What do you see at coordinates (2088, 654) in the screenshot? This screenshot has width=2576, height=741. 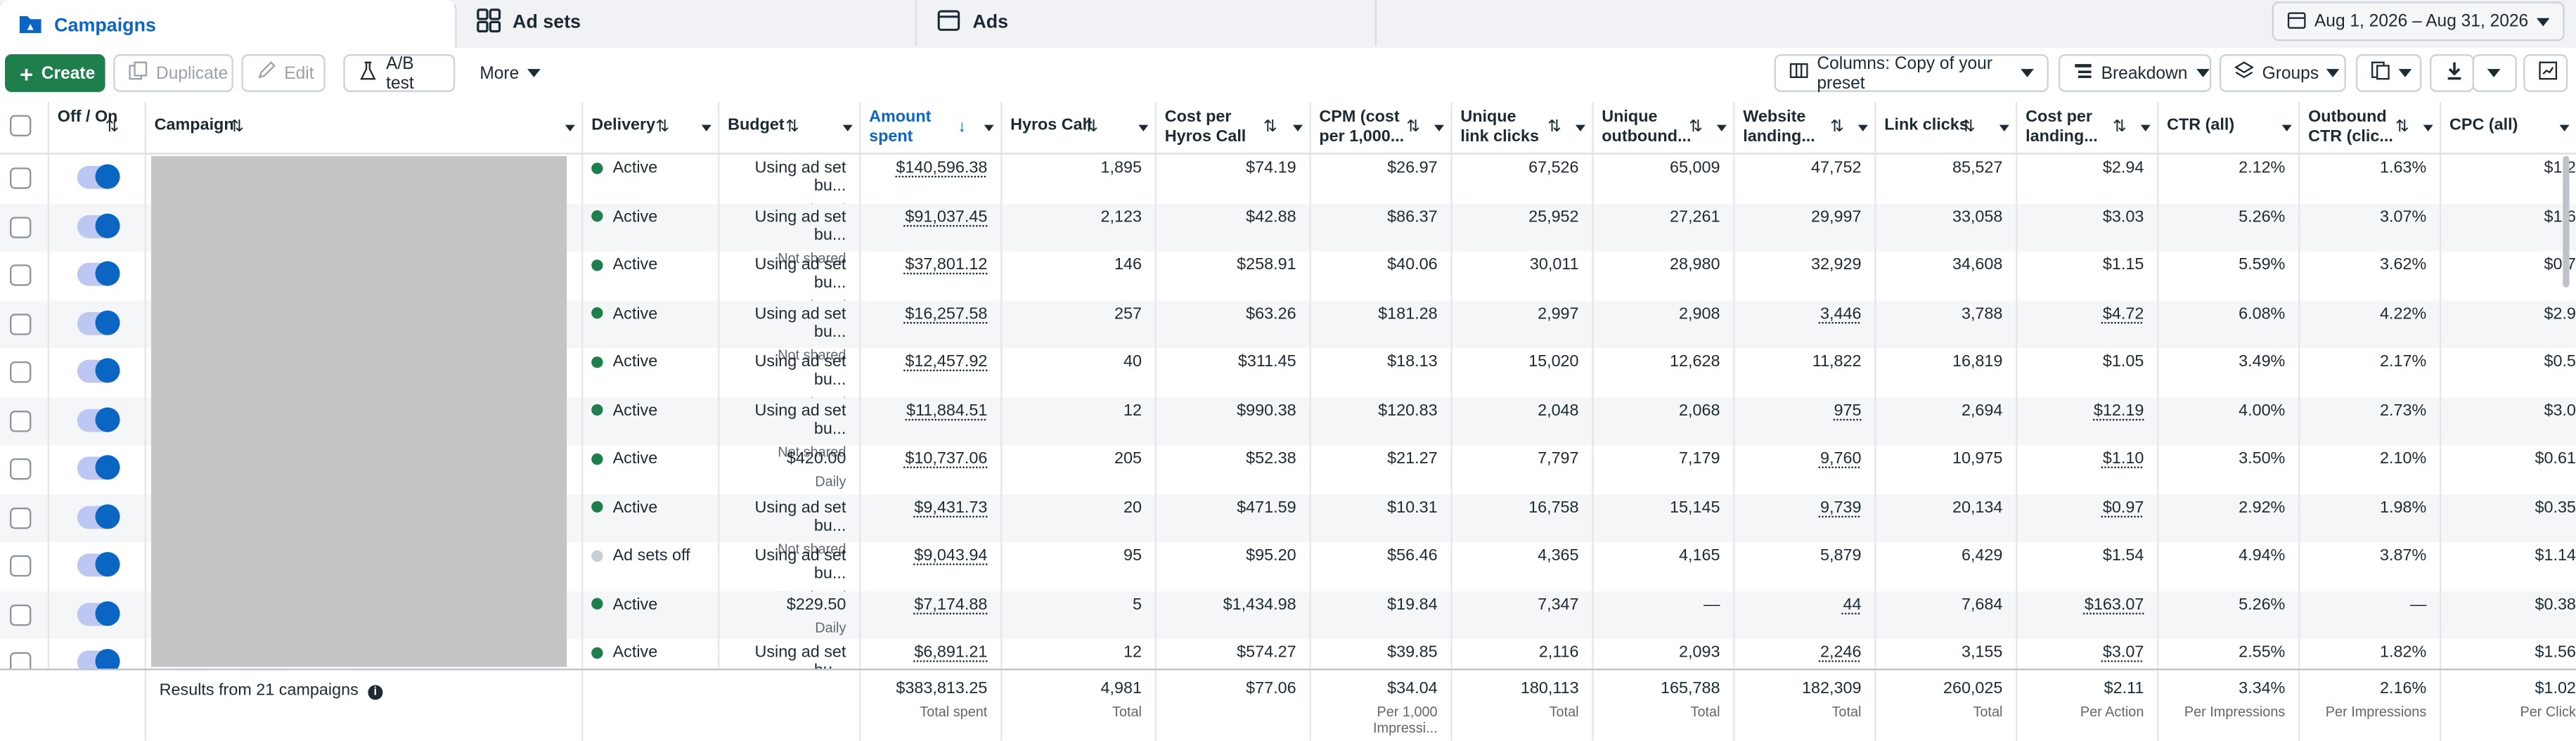 I see `cpl-cell: $3.07` at bounding box center [2088, 654].